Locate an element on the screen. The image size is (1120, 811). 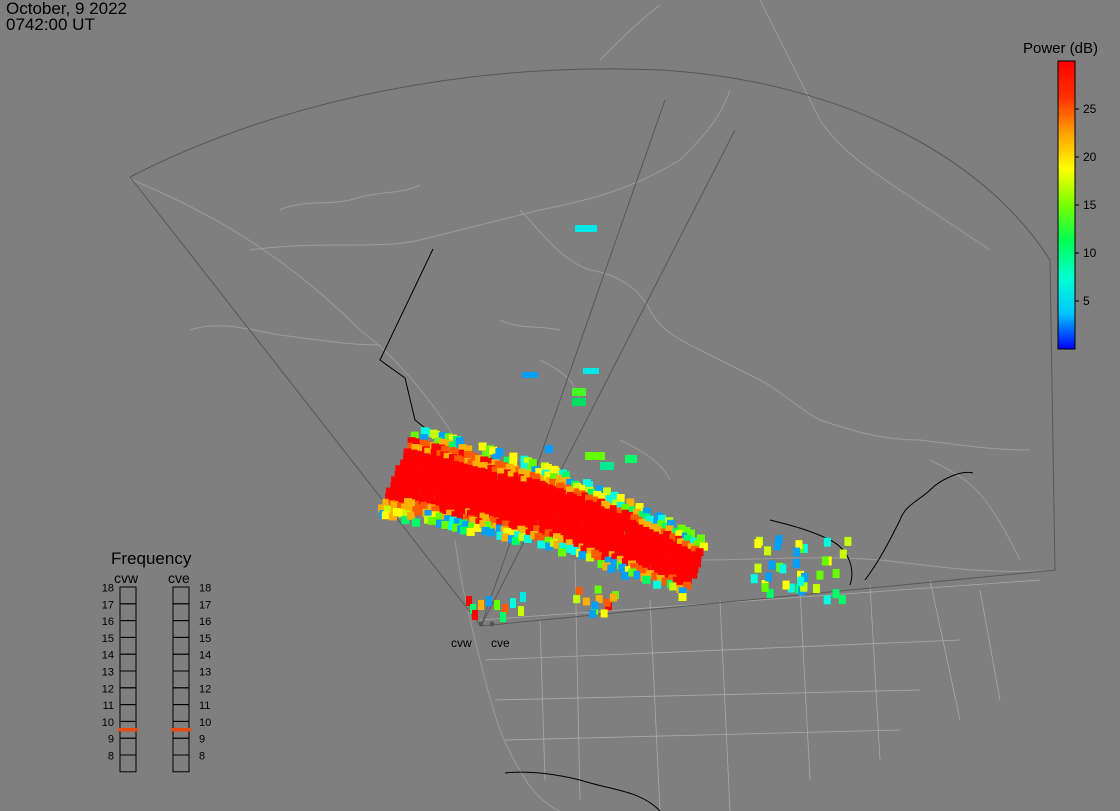
frequency-level-label: 10 is located at coordinates (205, 723).